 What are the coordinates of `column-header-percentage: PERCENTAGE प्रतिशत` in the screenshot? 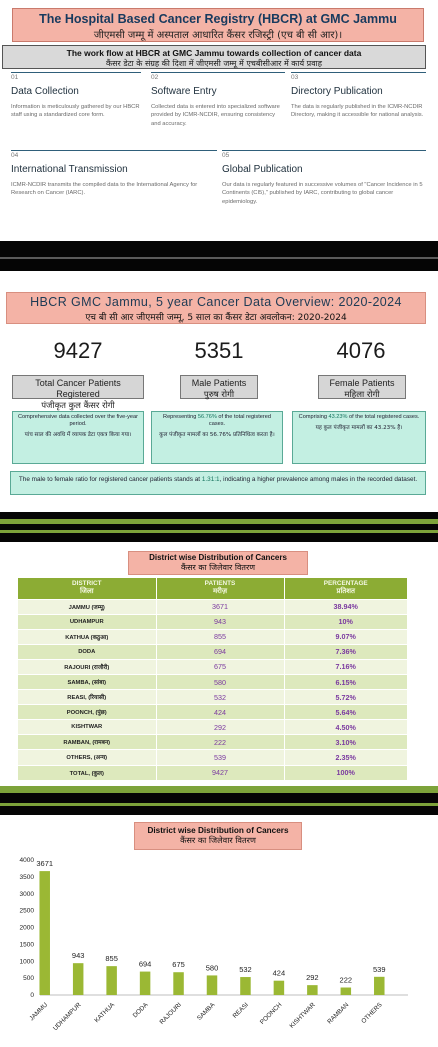 It's located at (346, 588).